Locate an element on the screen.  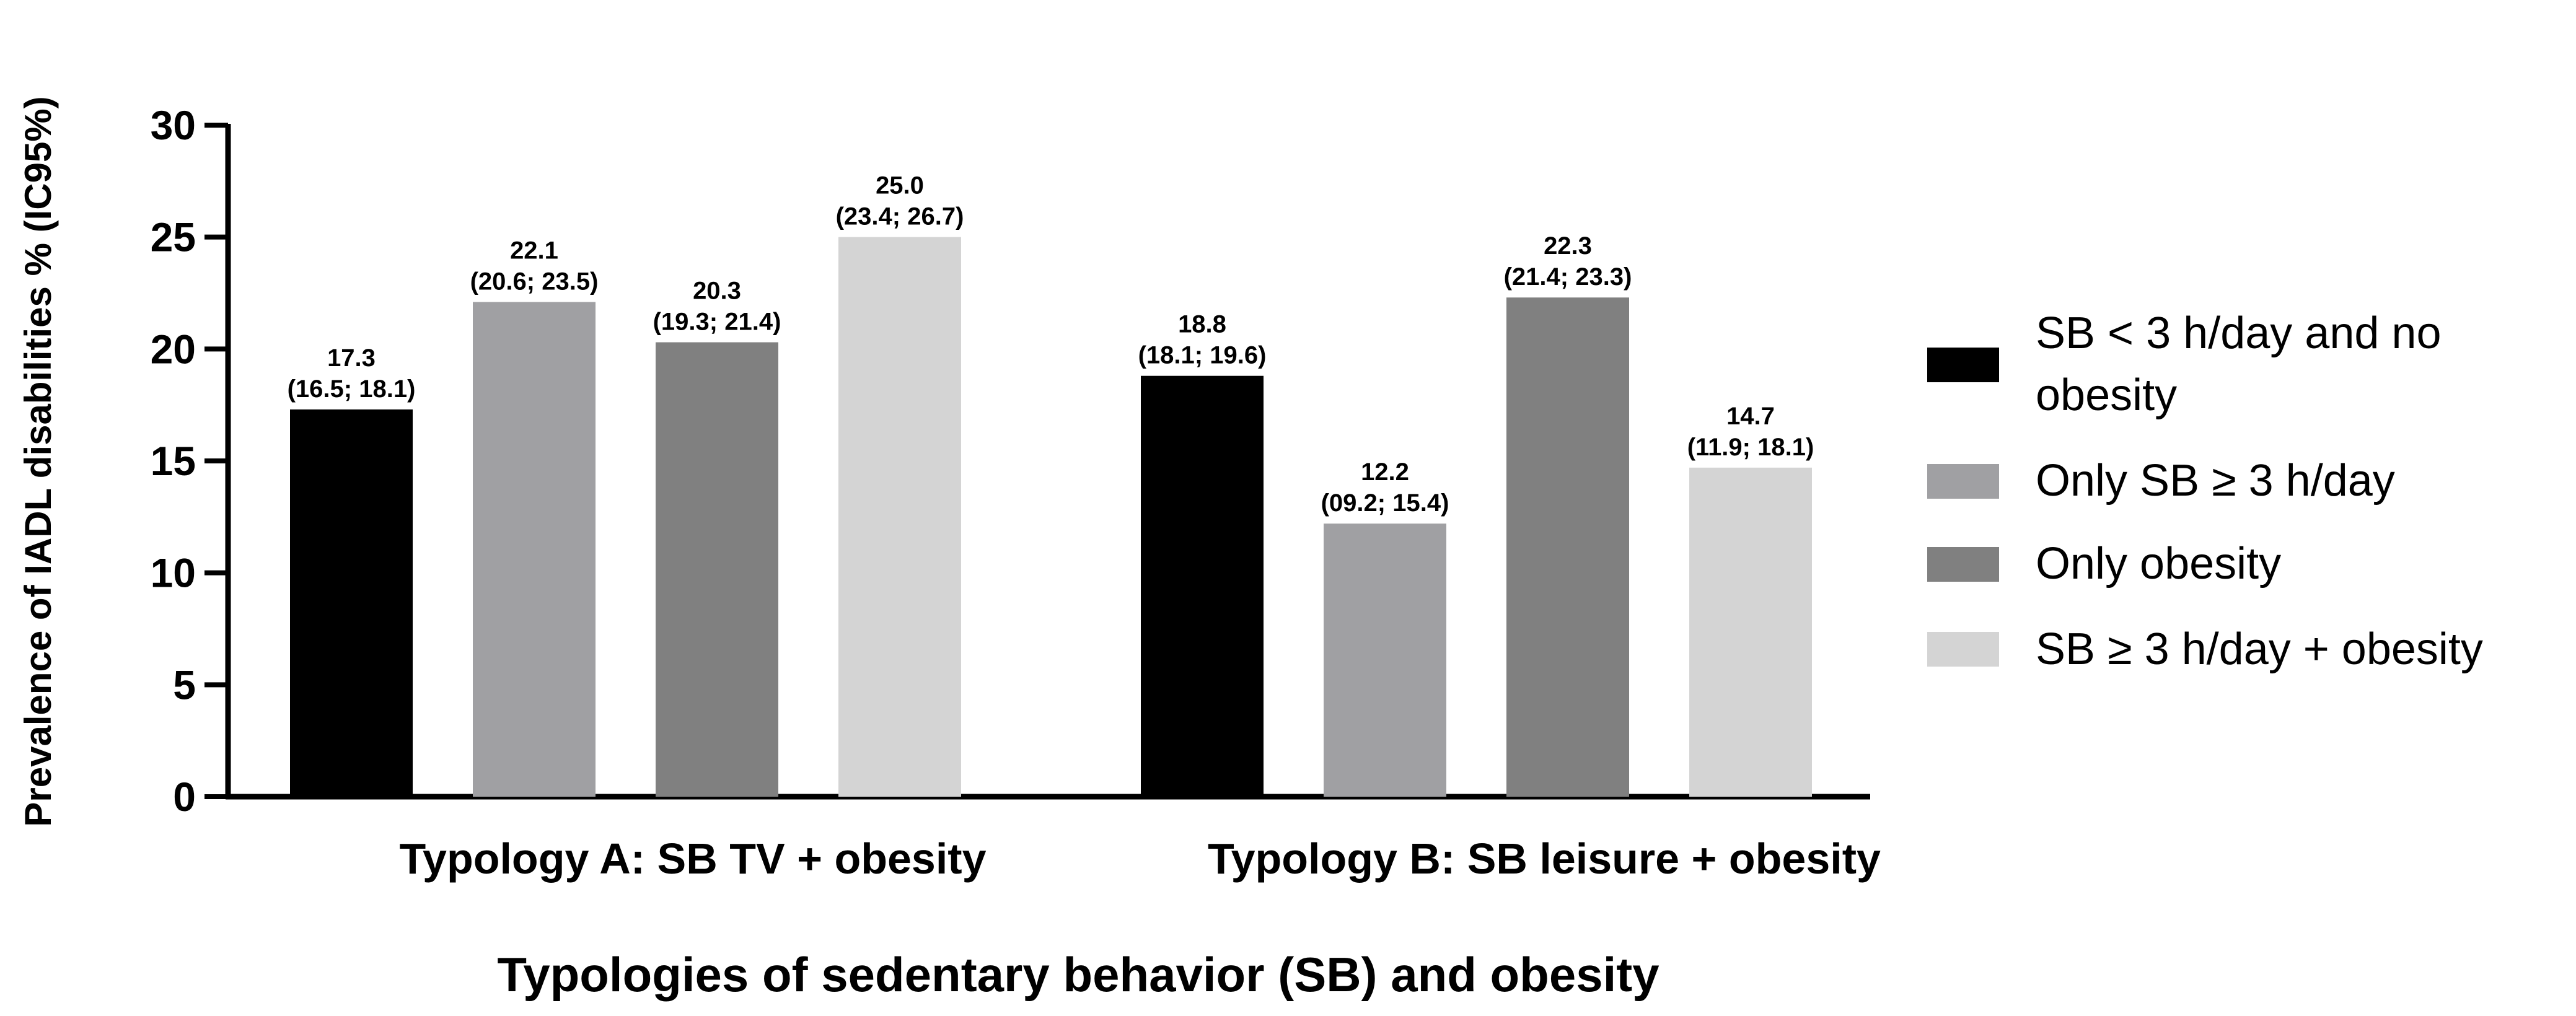
data-label-ci: (19.3; 21.4) is located at coordinates (717, 321).